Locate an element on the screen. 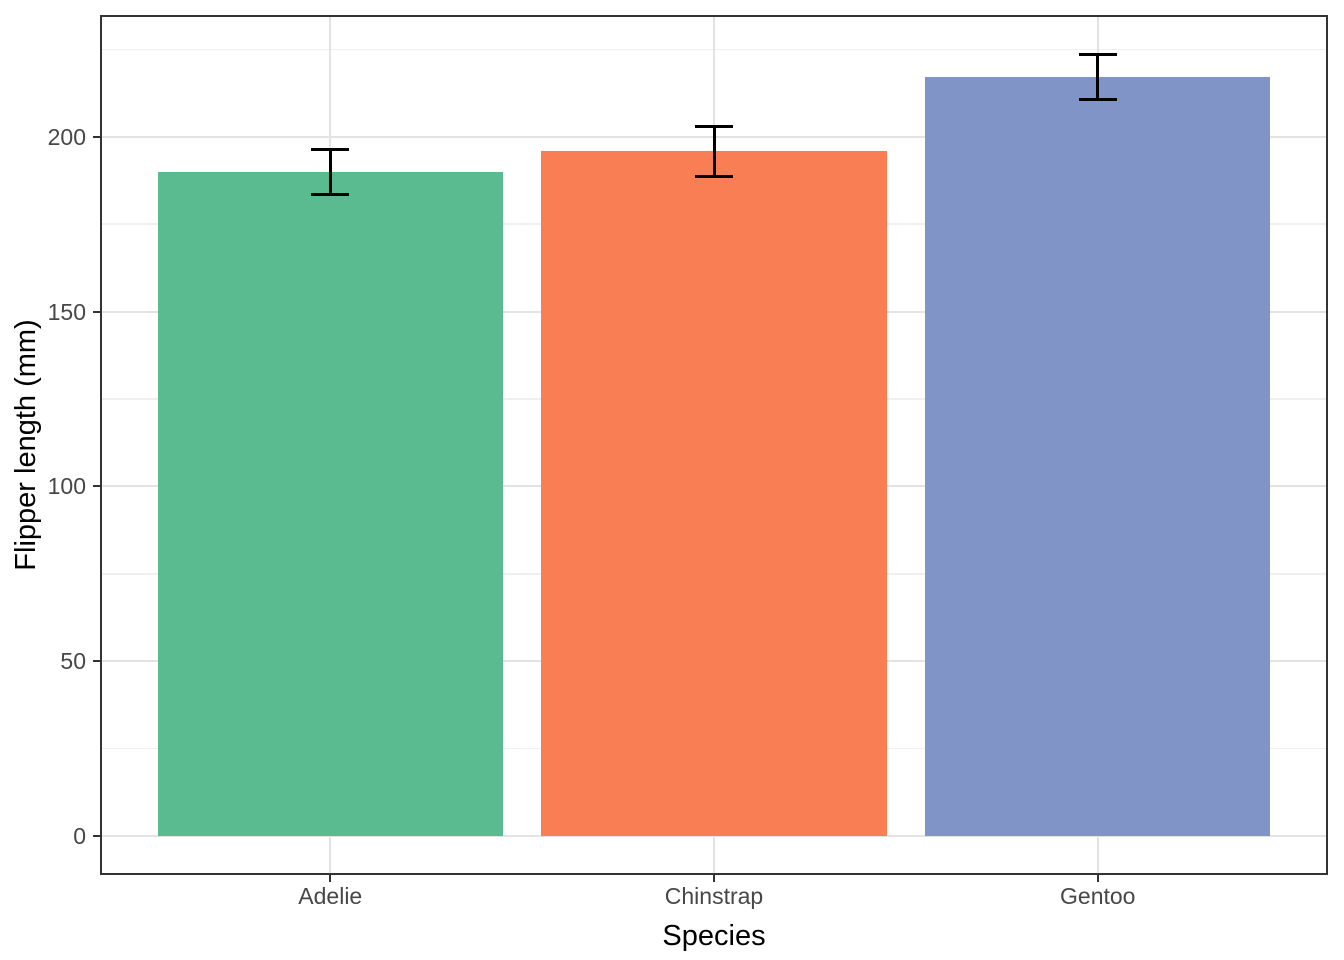 This screenshot has height=960, width=1344. error-bar-cap-top-gentoo is located at coordinates (1097, 54).